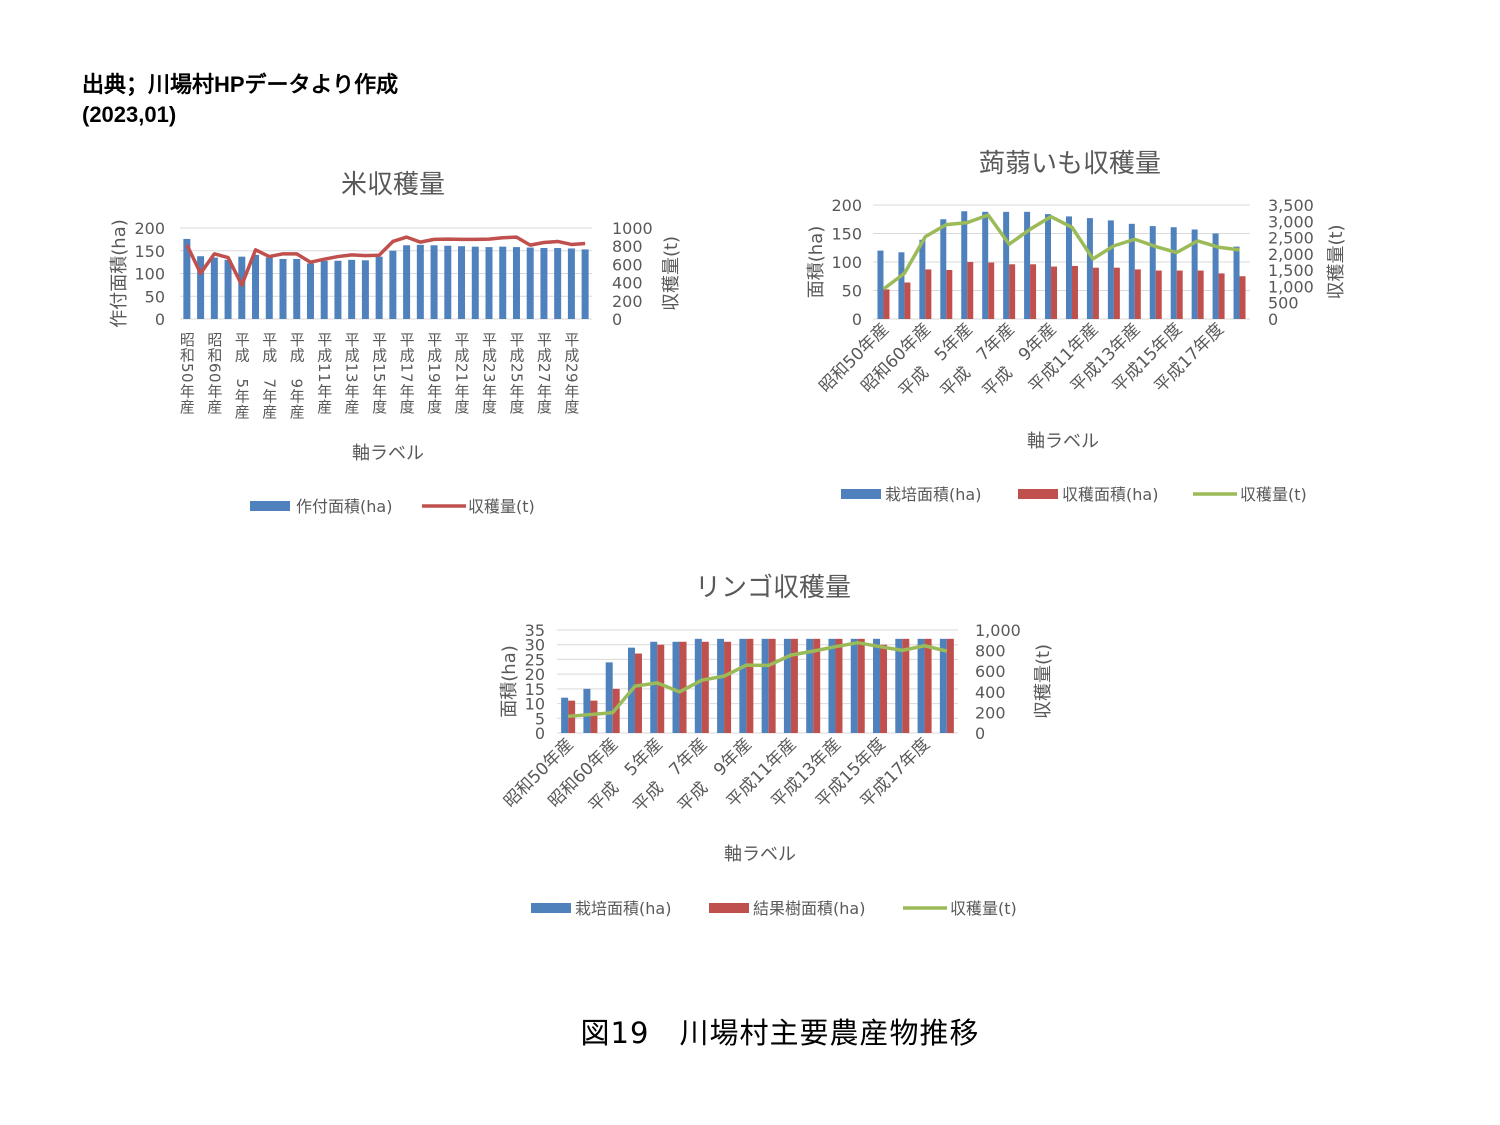  I want to click on x-tick-label: 平成 9年産, so click(297, 376).